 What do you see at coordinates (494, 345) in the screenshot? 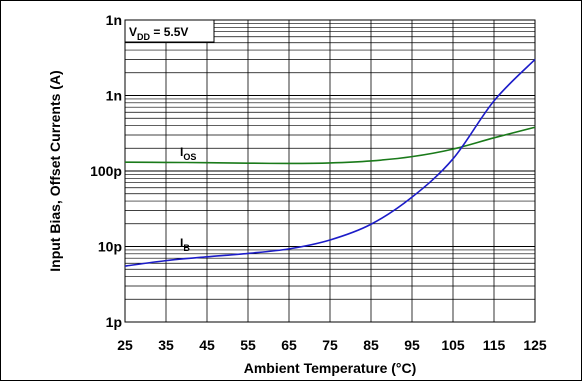
I see `x-tick-label: 115` at bounding box center [494, 345].